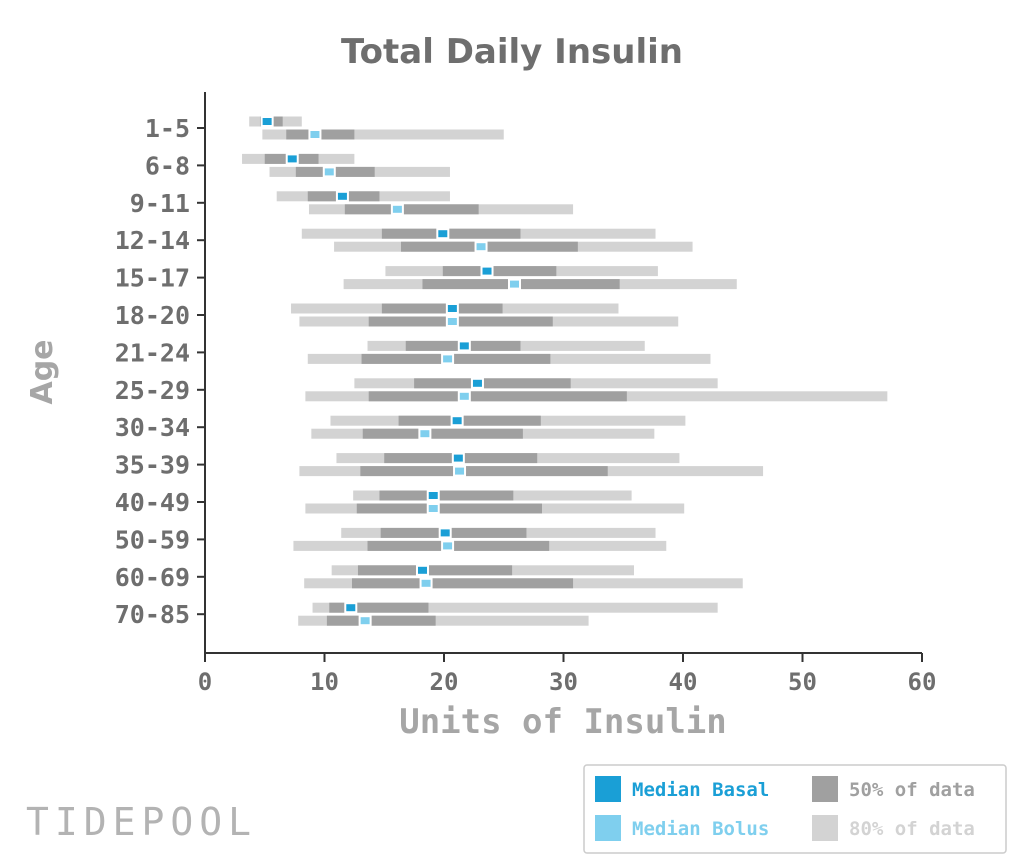 The height and width of the screenshot is (865, 1024). I want to click on x-tick-label-10: 10, so click(324, 682).